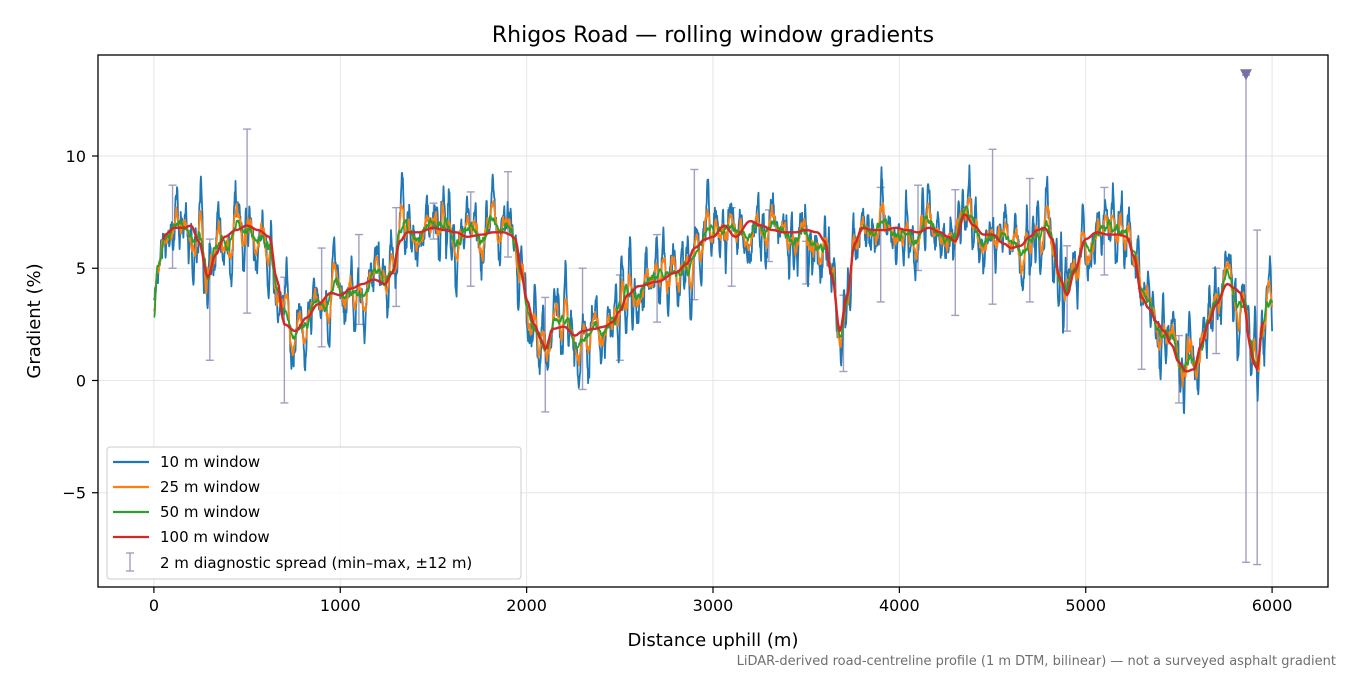  What do you see at coordinates (74, 493) in the screenshot?
I see `y-tick-label: −5` at bounding box center [74, 493].